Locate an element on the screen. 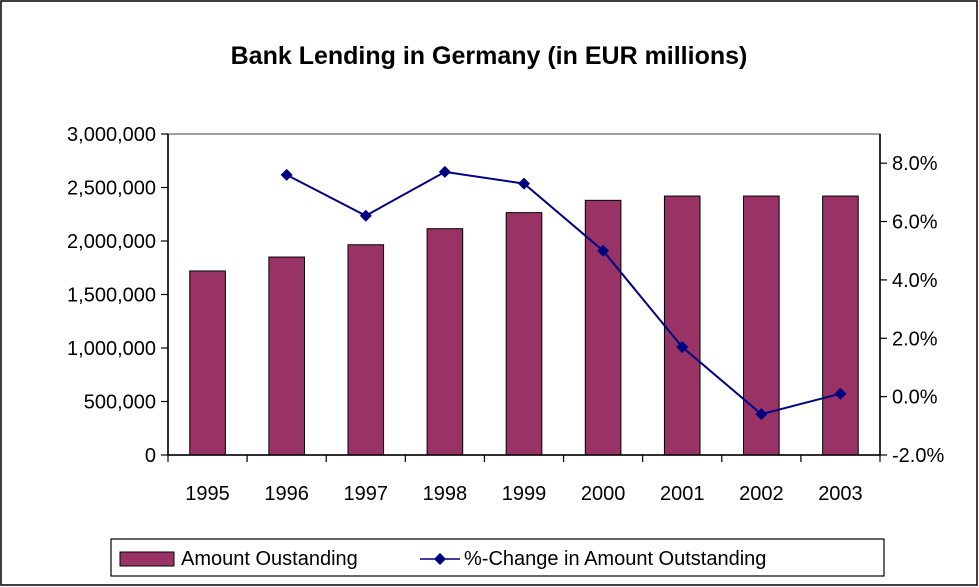 This screenshot has height=587, width=979. left-tick-label: 500,000 is located at coordinates (120, 403).